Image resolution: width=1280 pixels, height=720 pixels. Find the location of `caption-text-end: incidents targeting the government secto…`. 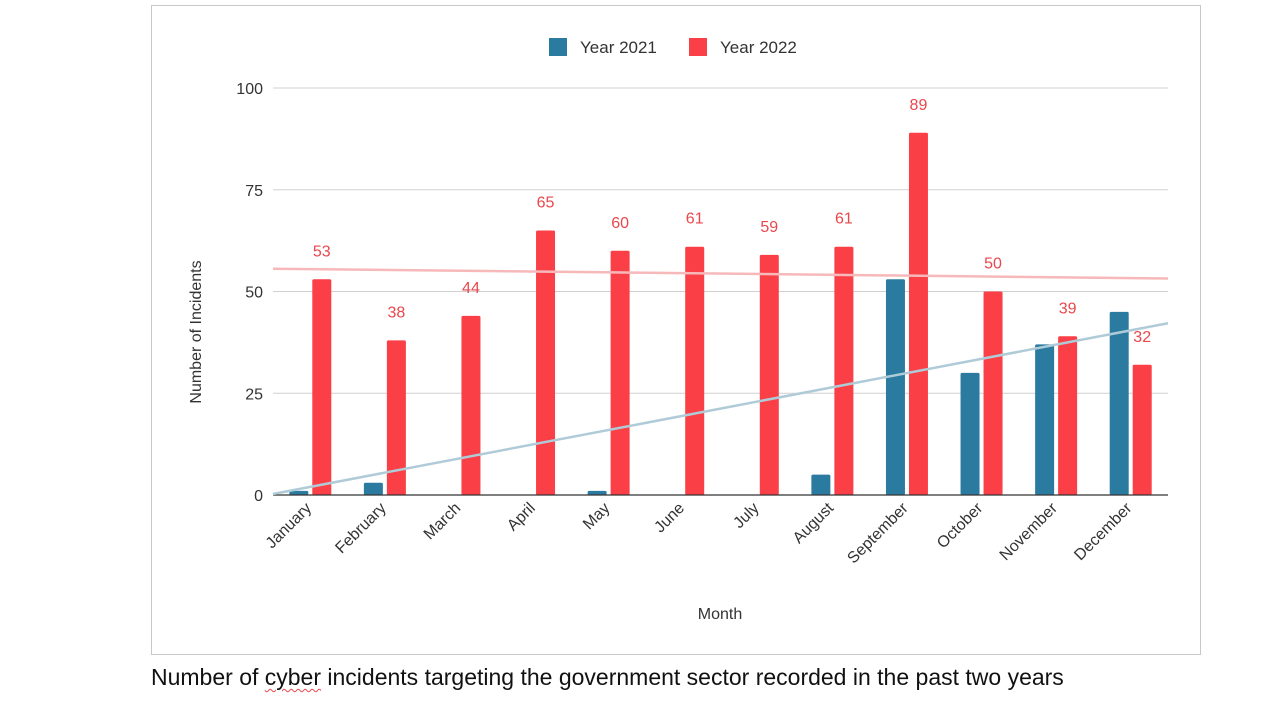

caption-text-end: incidents targeting the government secto… is located at coordinates (692, 677).